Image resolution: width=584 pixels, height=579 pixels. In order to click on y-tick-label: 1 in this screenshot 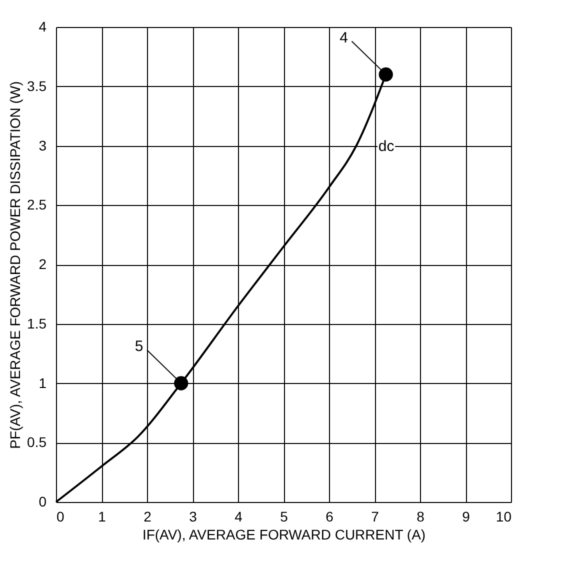, I will do `click(42, 382)`.